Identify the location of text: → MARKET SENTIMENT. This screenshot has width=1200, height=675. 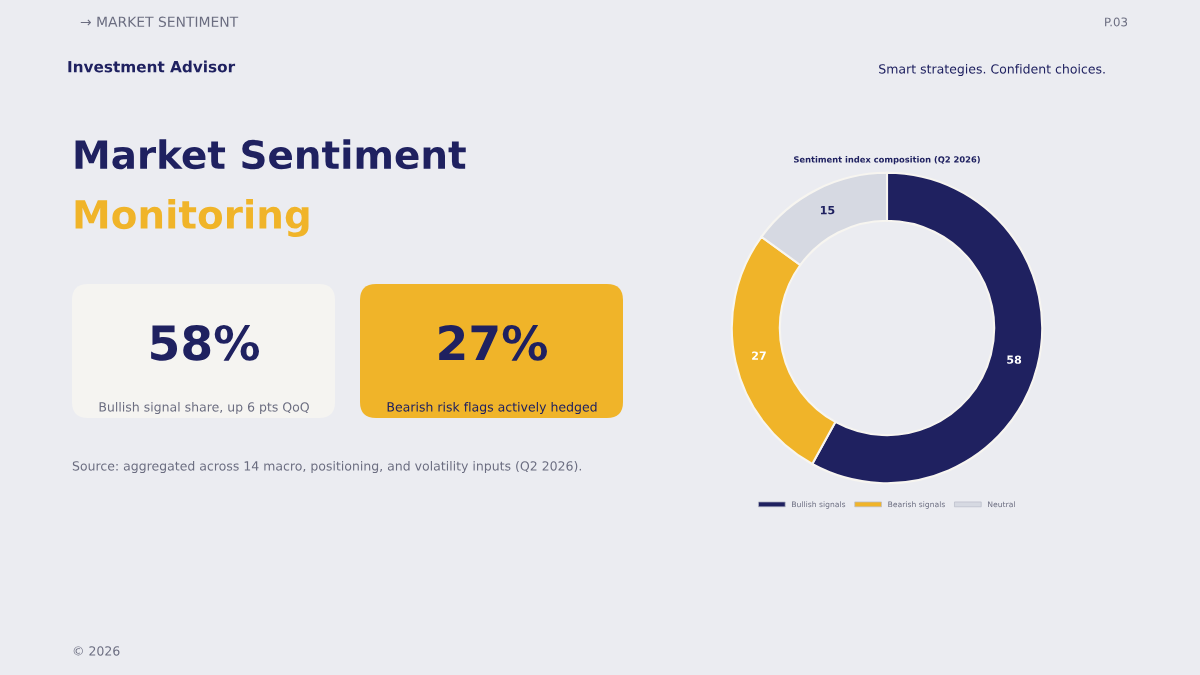
(159, 22).